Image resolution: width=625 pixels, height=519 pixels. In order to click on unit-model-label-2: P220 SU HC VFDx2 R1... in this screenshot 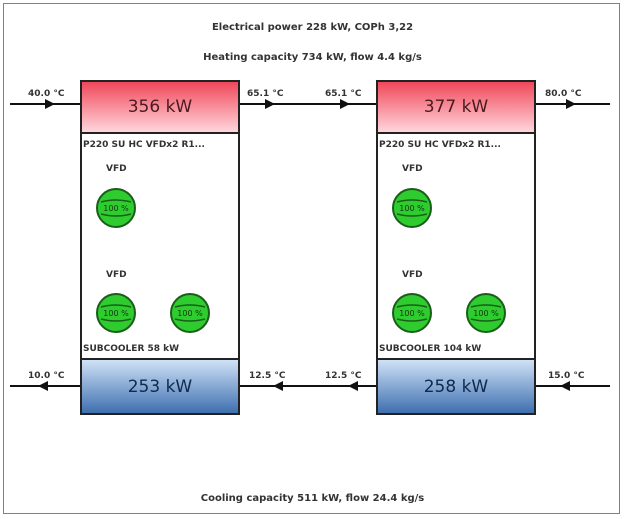, I will do `click(440, 145)`.